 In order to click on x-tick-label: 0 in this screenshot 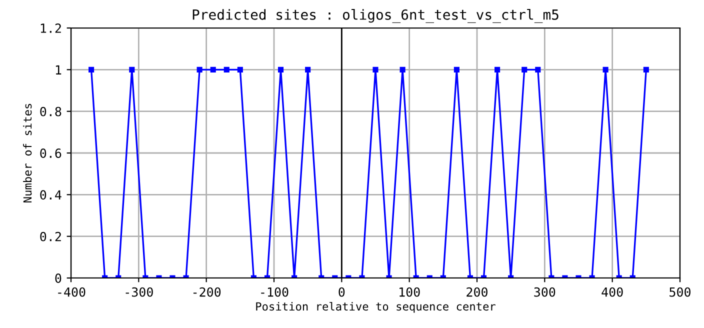, I will do `click(341, 292)`.